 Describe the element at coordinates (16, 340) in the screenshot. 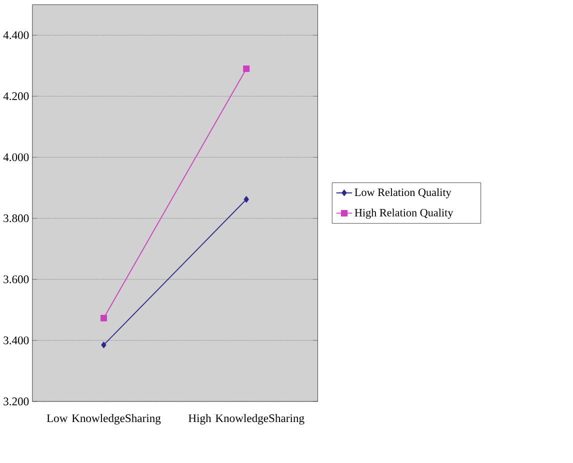

I see `y-tick-label: 3.400` at that location.